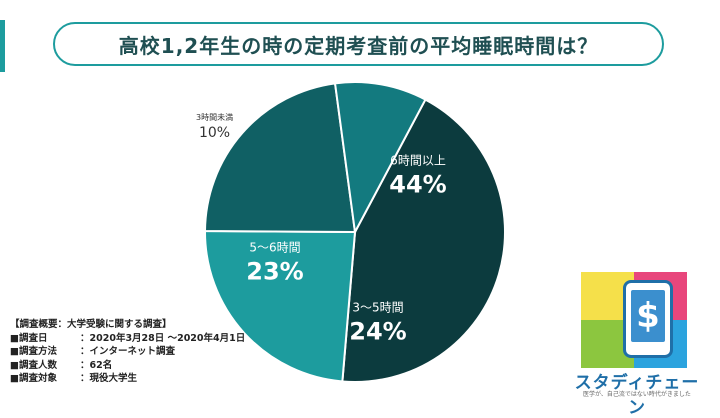 The width and height of the screenshot is (720, 418). Describe the element at coordinates (2, 46) in the screenshot. I see `left-accent-bar` at that location.